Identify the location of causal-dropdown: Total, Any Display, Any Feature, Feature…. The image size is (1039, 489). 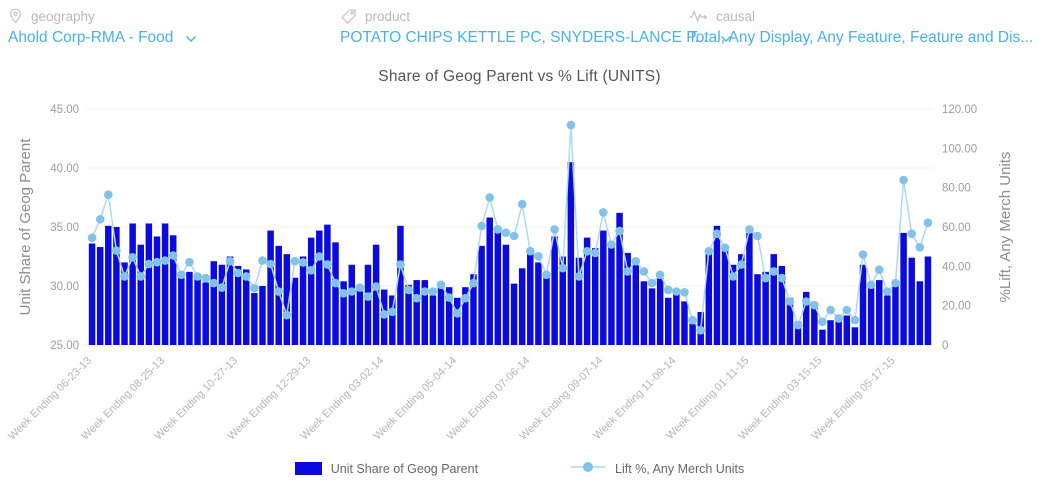
(863, 38).